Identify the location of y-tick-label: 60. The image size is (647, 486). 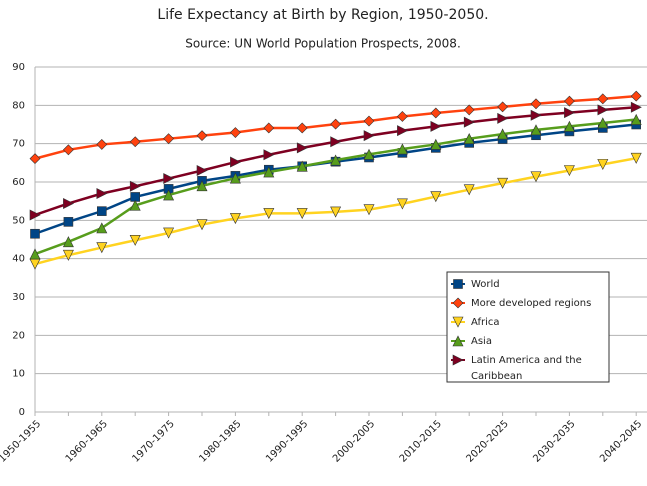
(18, 182).